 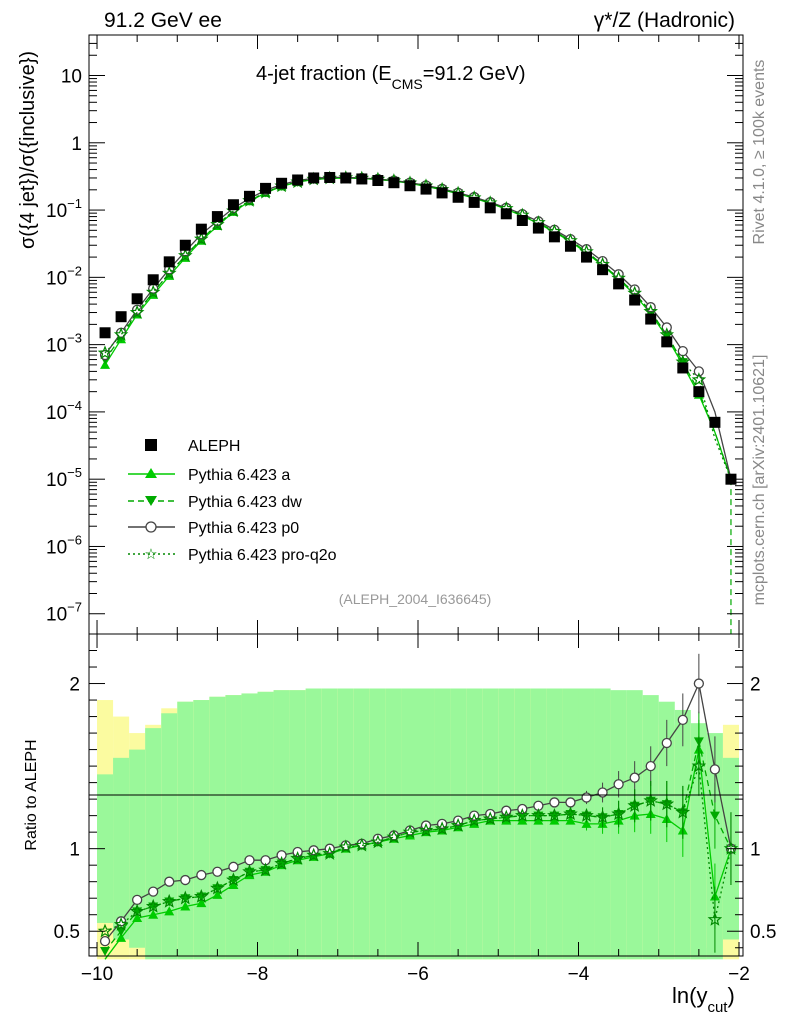 I want to click on y-tick-label: 10⁻¹, so click(x=64, y=209).